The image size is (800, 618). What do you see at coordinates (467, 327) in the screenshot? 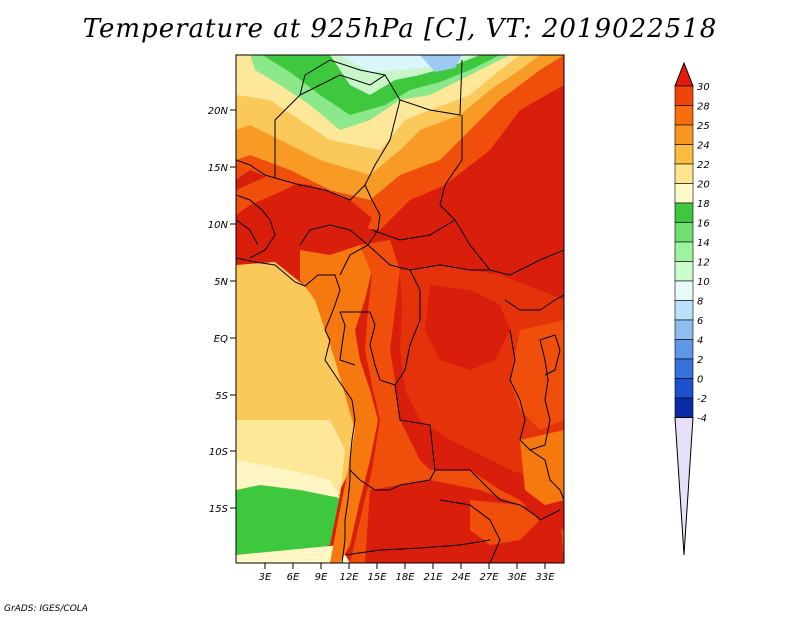
I see `field-hot-congo` at bounding box center [467, 327].